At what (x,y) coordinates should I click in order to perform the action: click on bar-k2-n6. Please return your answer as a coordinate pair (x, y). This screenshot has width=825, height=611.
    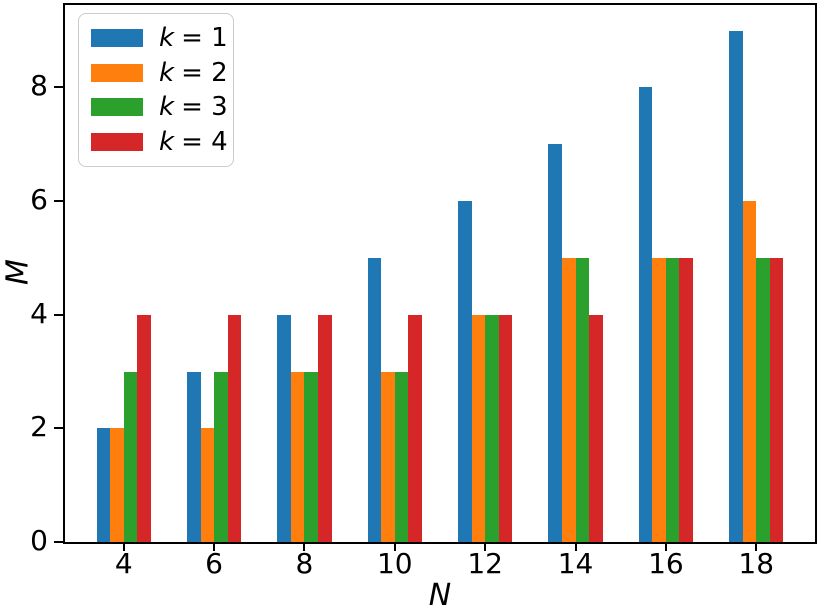
    Looking at the image, I should click on (207, 485).